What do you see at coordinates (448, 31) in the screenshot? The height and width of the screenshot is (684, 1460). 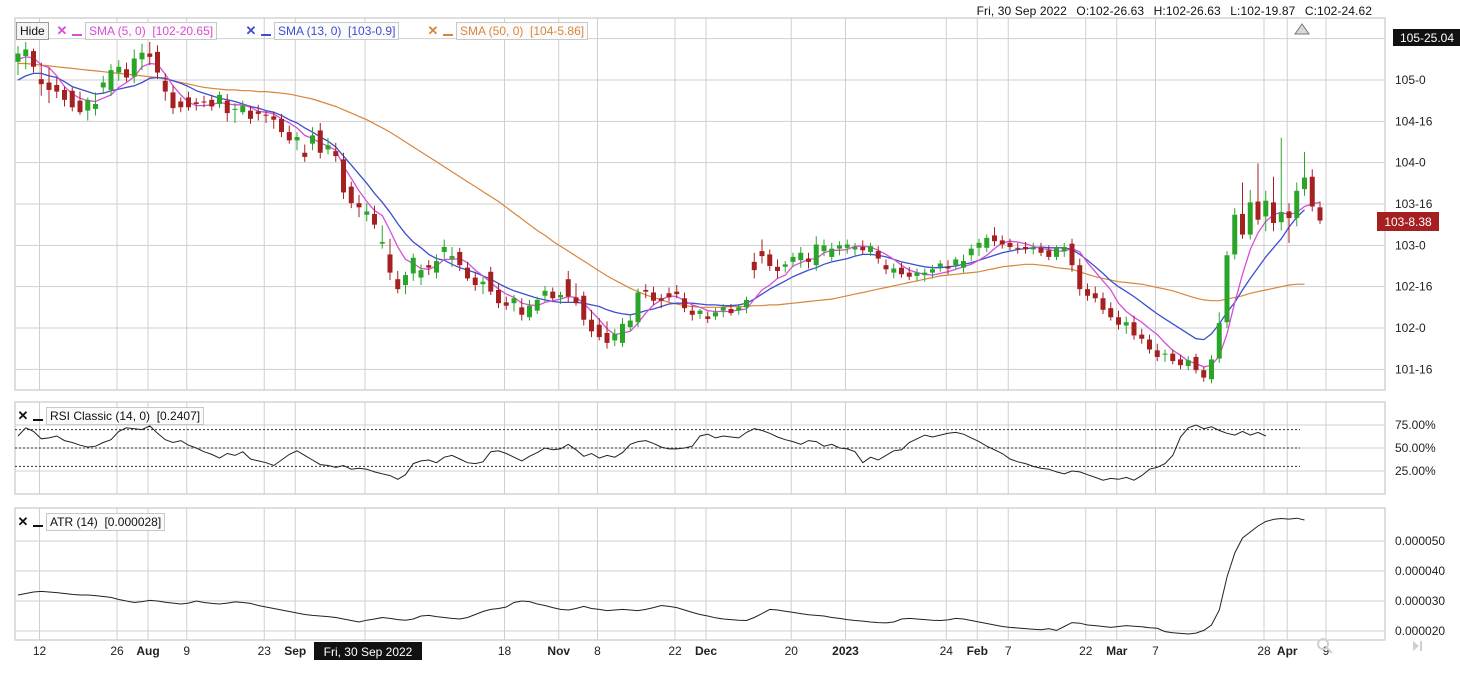 I see `sma50-minimize-icon` at bounding box center [448, 31].